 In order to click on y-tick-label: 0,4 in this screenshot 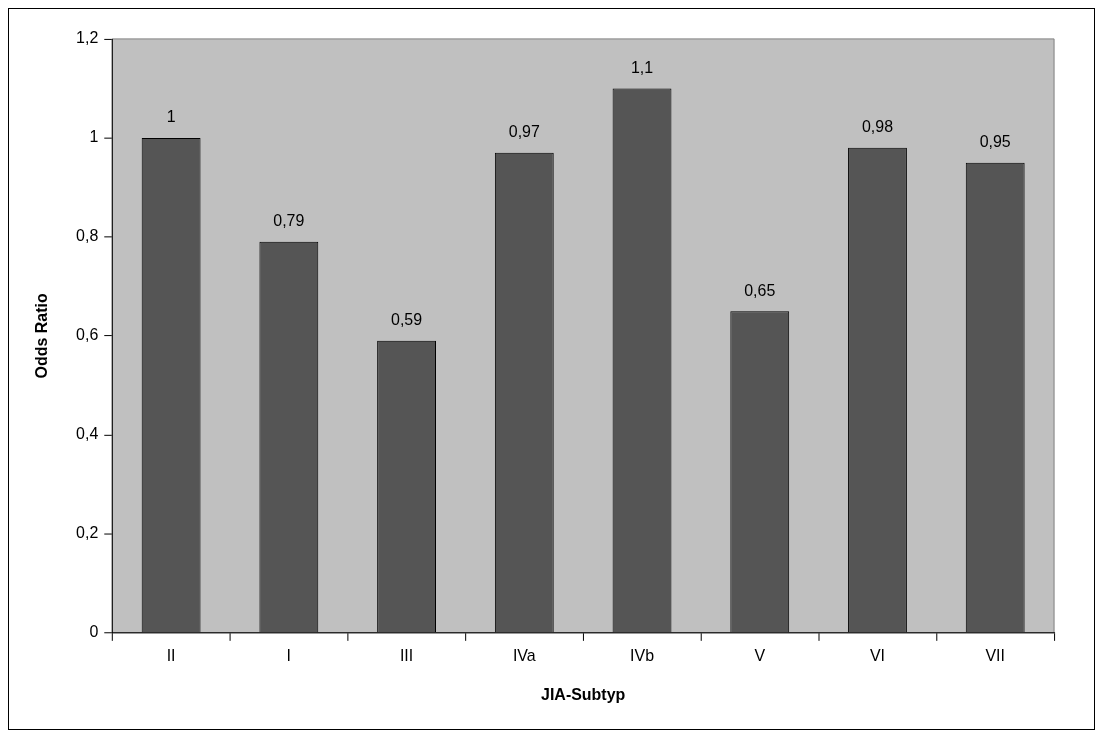, I will do `click(87, 434)`.